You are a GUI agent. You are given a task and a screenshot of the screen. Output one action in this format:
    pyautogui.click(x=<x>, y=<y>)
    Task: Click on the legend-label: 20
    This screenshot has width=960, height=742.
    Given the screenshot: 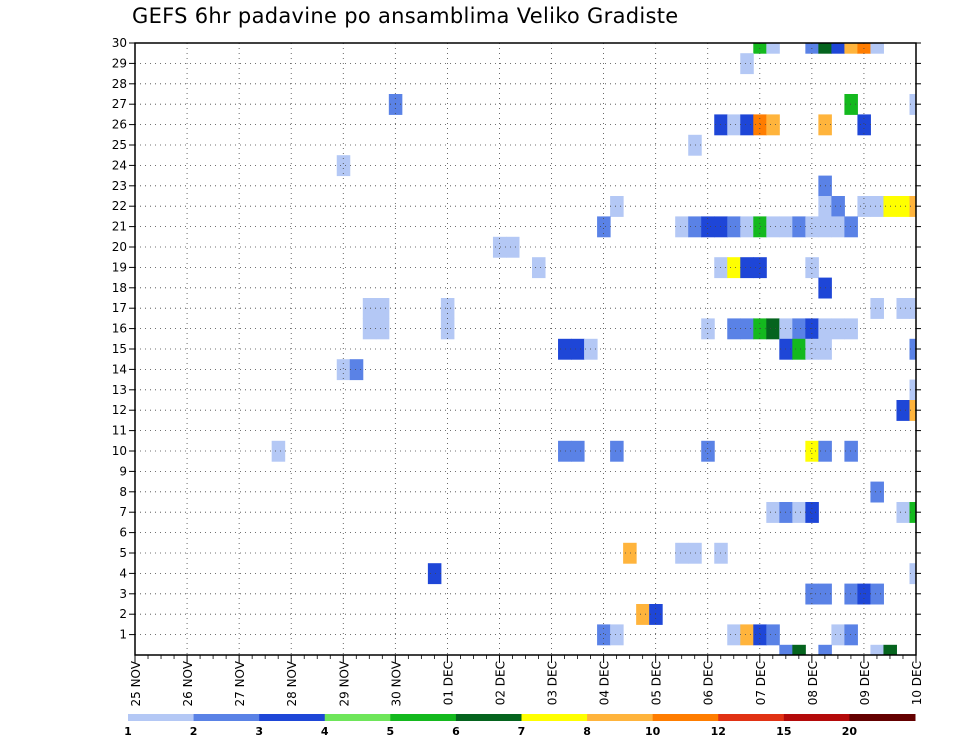 What is the action you would take?
    pyautogui.click(x=850, y=731)
    